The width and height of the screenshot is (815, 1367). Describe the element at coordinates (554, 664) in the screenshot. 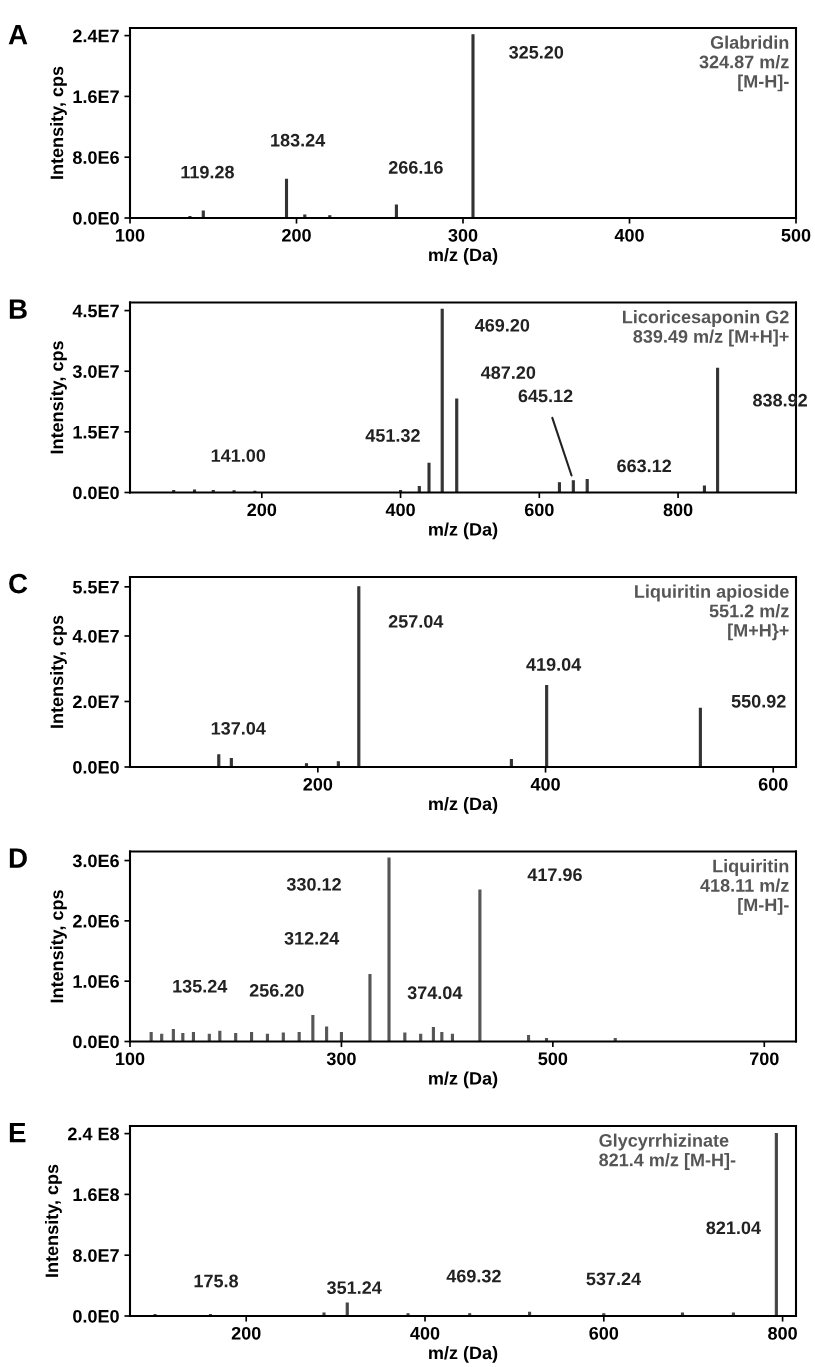

I see `annotation: 419.04` at that location.